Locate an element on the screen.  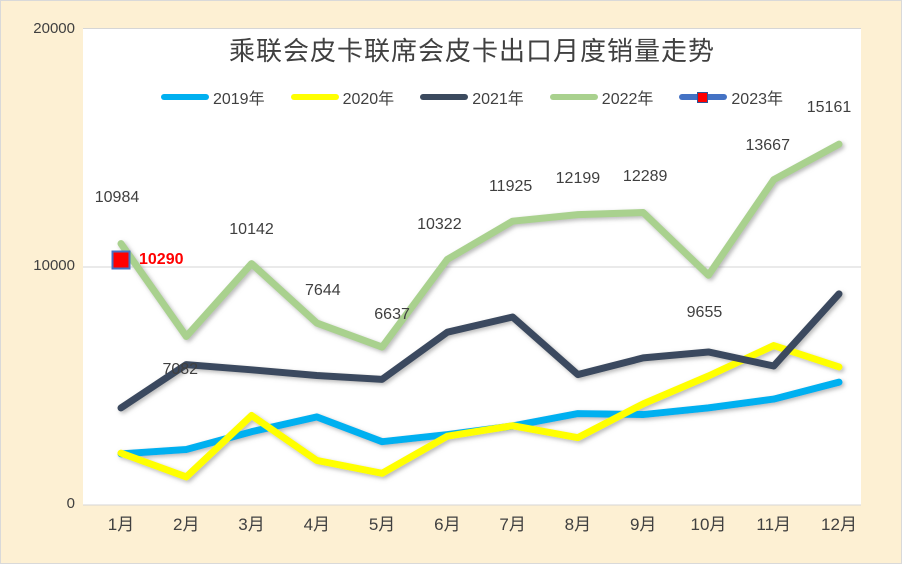
data-point-marker-2023 is located at coordinates (121, 260).